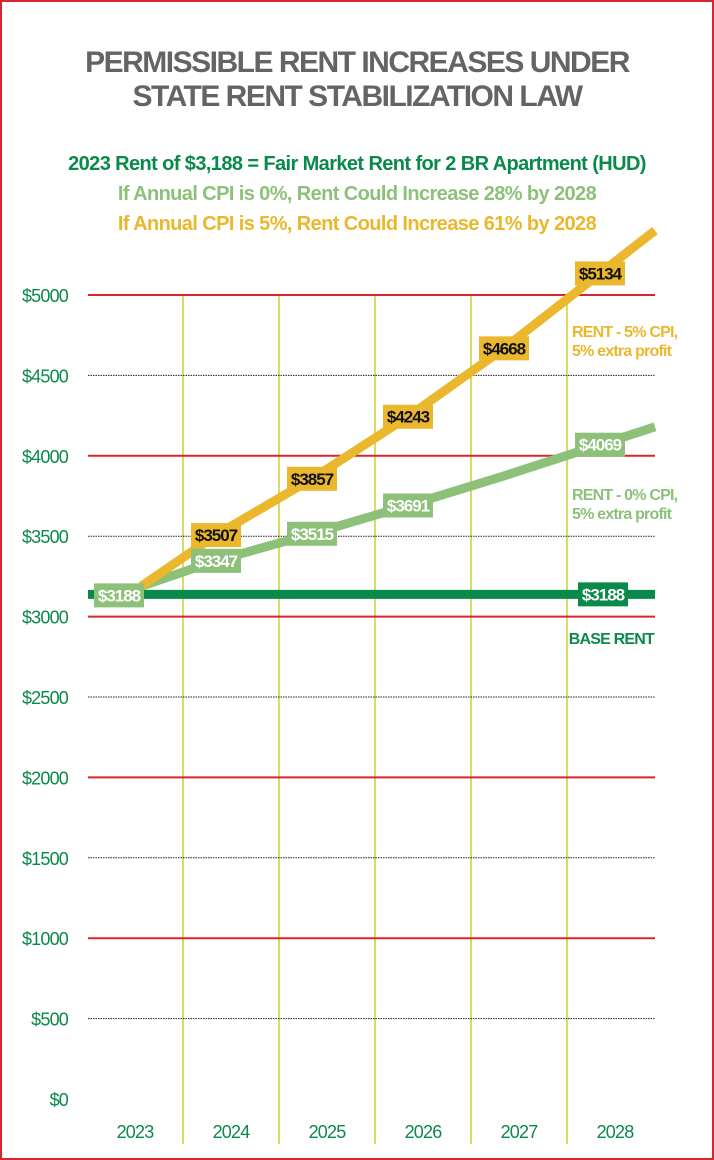  I want to click on data-label: $5134, so click(601, 273).